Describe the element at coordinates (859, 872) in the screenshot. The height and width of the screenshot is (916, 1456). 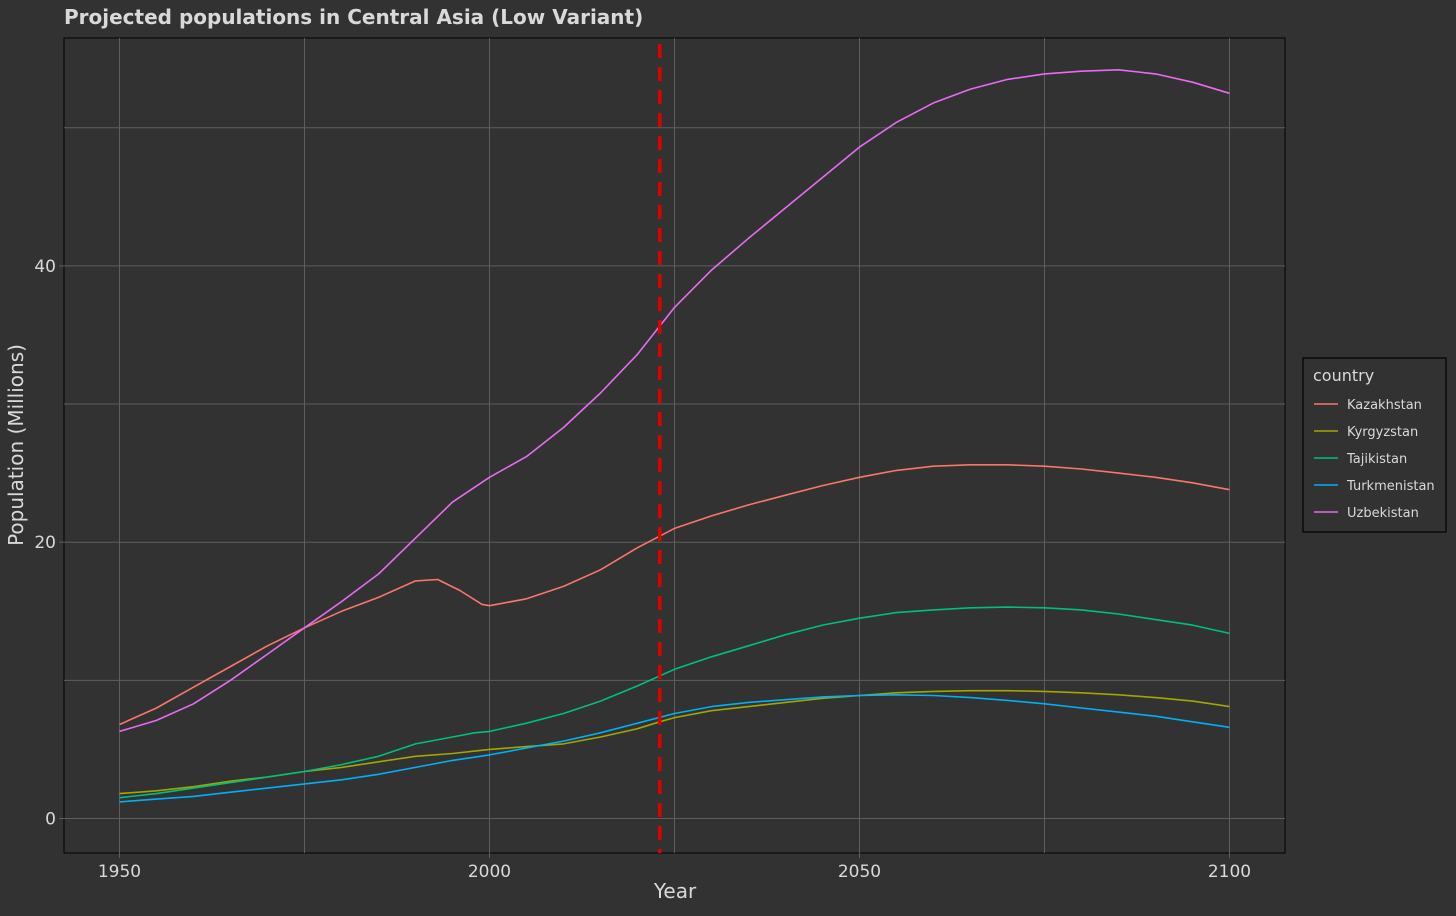
I see `x-tick-label: 2050` at that location.